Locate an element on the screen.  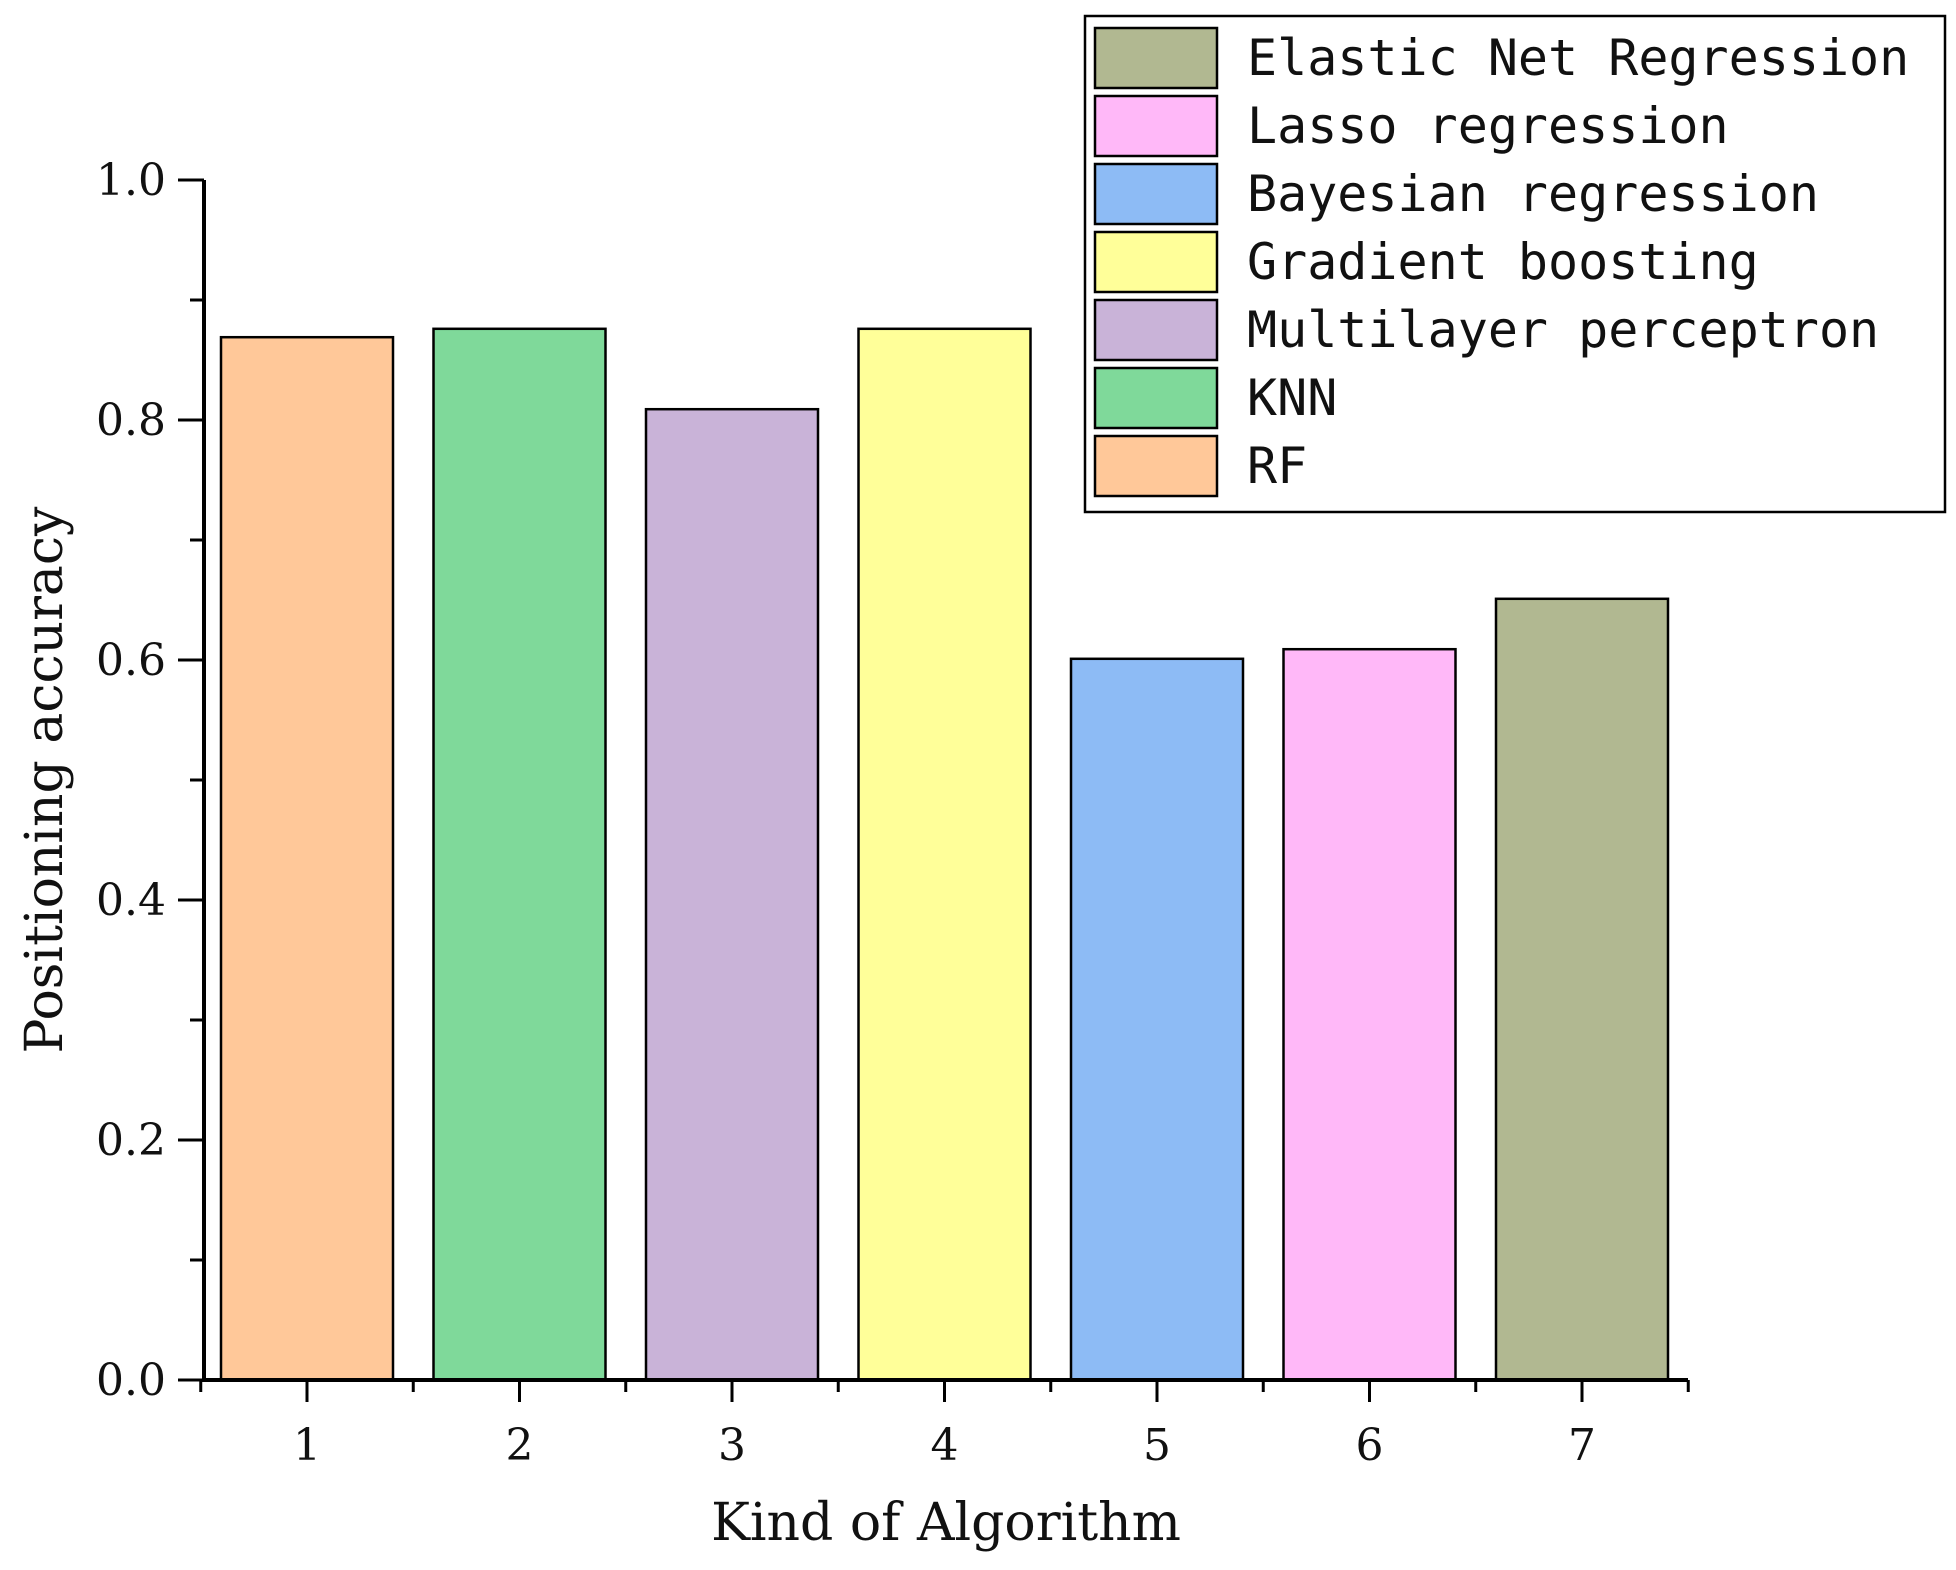
y-axis-title: Positioning accuracy is located at coordinates (45, 779).